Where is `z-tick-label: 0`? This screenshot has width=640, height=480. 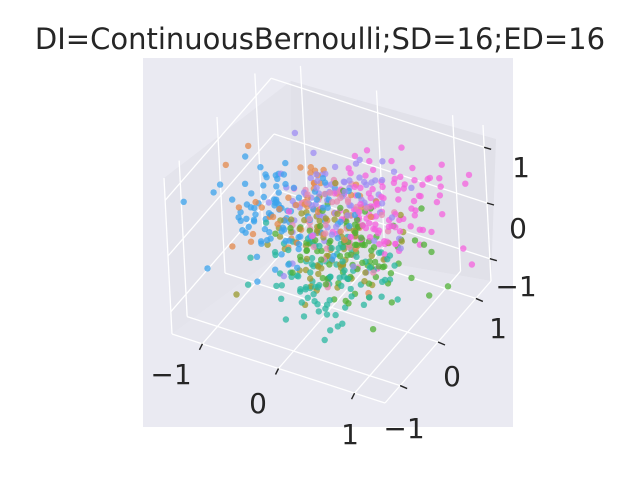 z-tick-label: 0 is located at coordinates (518, 228).